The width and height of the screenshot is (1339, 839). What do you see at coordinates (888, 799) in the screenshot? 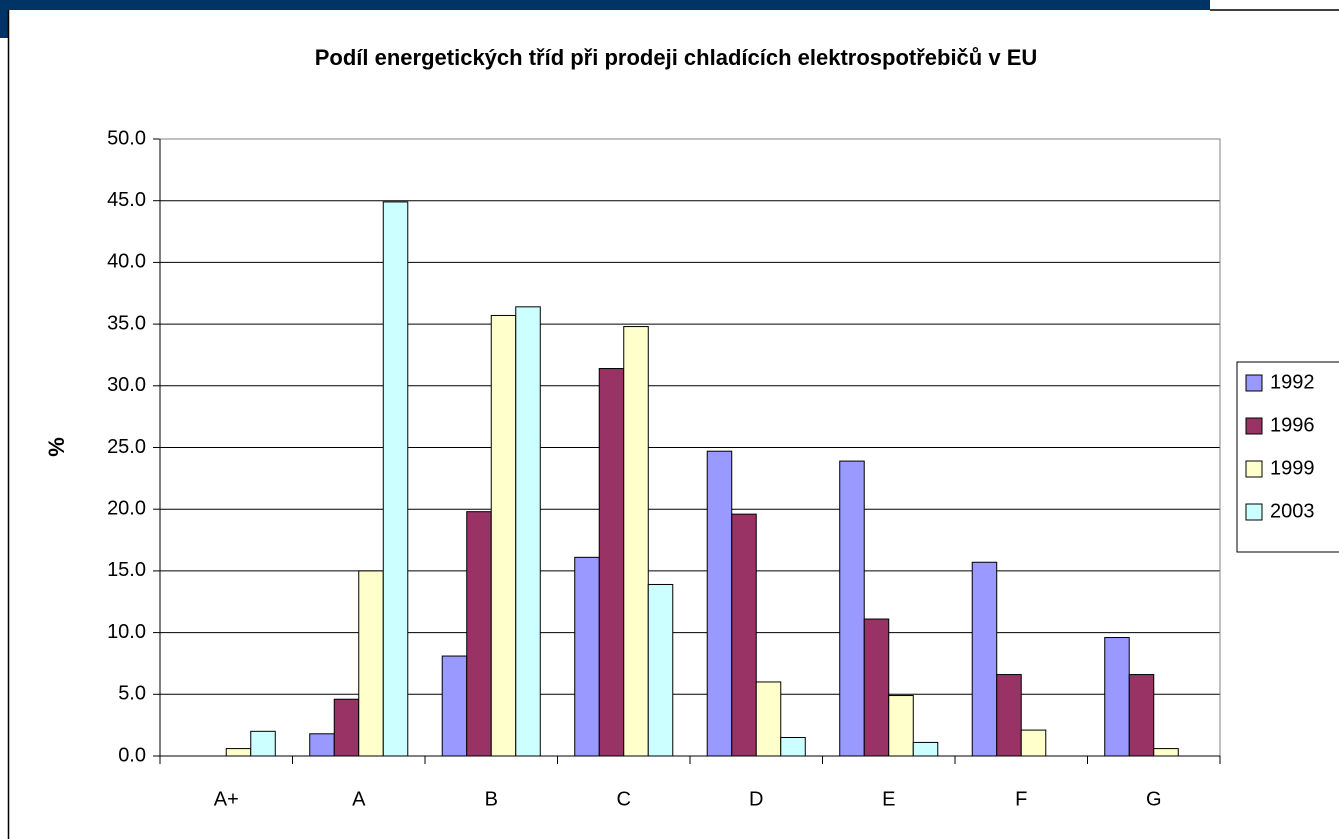
I see `x-tick-label: E` at bounding box center [888, 799].